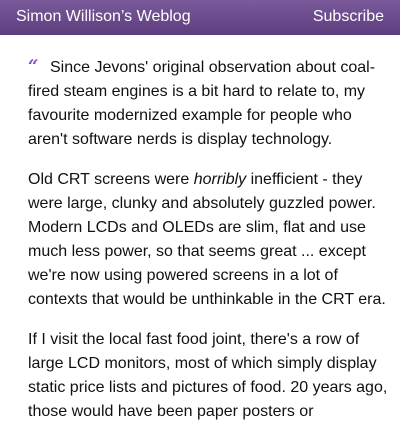  Describe the element at coordinates (111, 179) in the screenshot. I see `paragraph-text-start: Old CRT screens were` at that location.